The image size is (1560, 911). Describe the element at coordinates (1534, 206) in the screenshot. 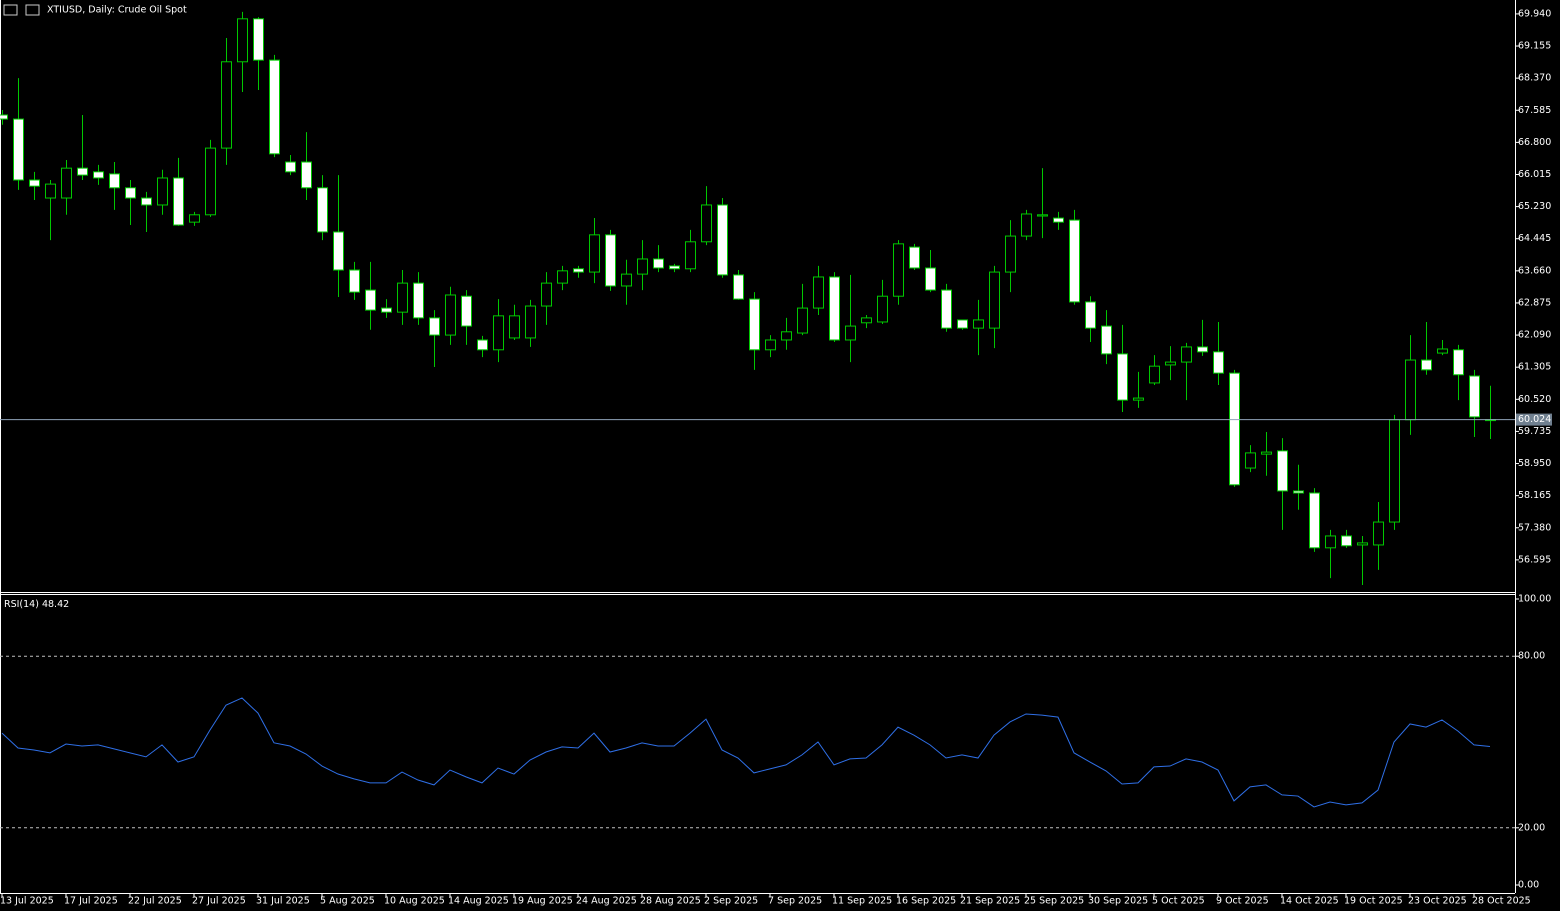

I see `y-tick-label: 65.230` at that location.